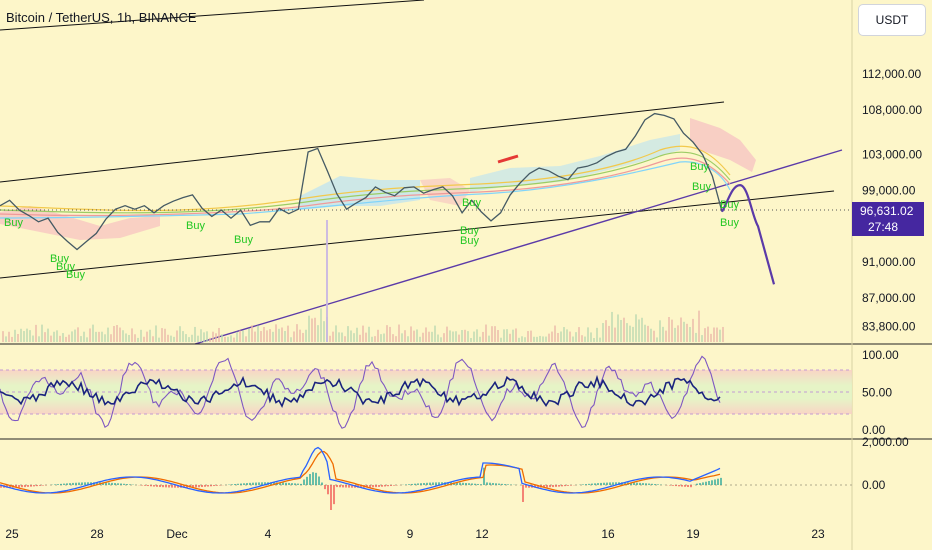  Describe the element at coordinates (482, 534) in the screenshot. I see `time-tick-label: 12` at that location.